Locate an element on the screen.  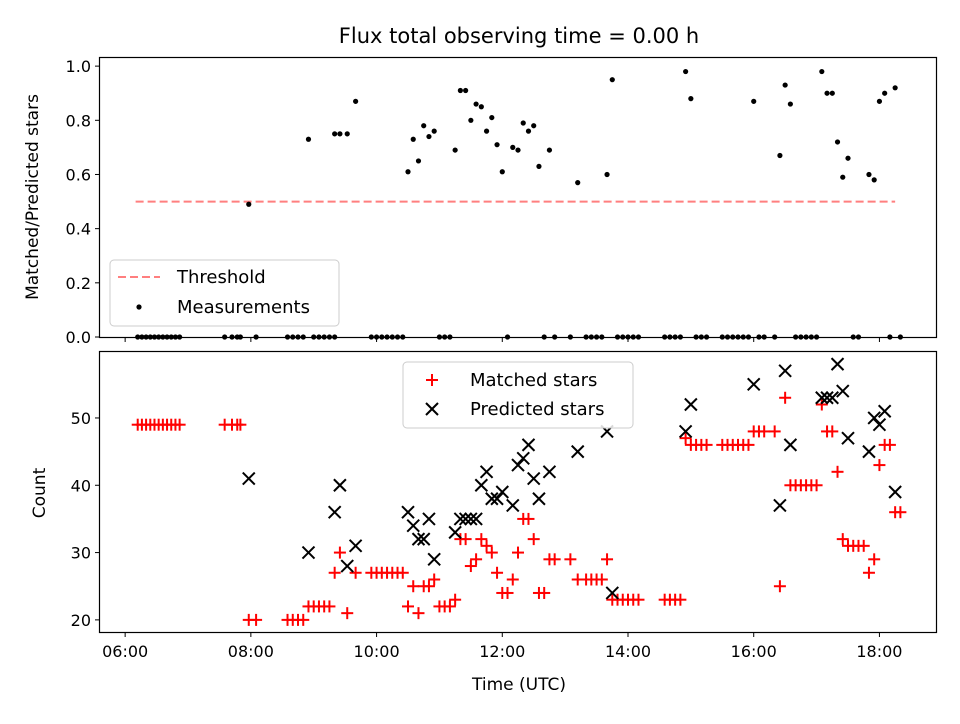
top-ytick-label: 0.2 is located at coordinates (78, 283).